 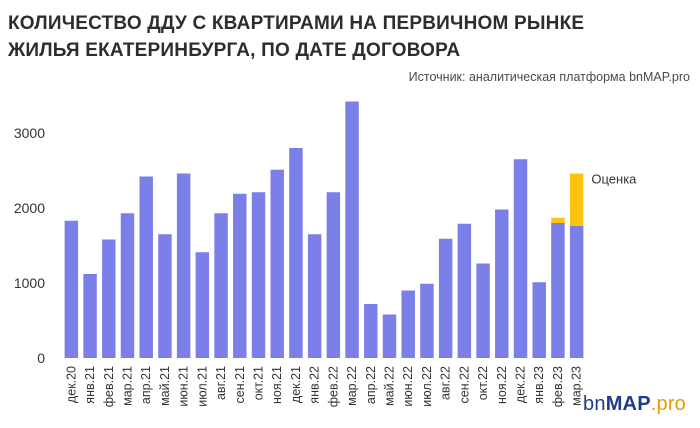 What do you see at coordinates (315, 385) in the screenshot?
I see `x-tick-label: янв.22` at bounding box center [315, 385].